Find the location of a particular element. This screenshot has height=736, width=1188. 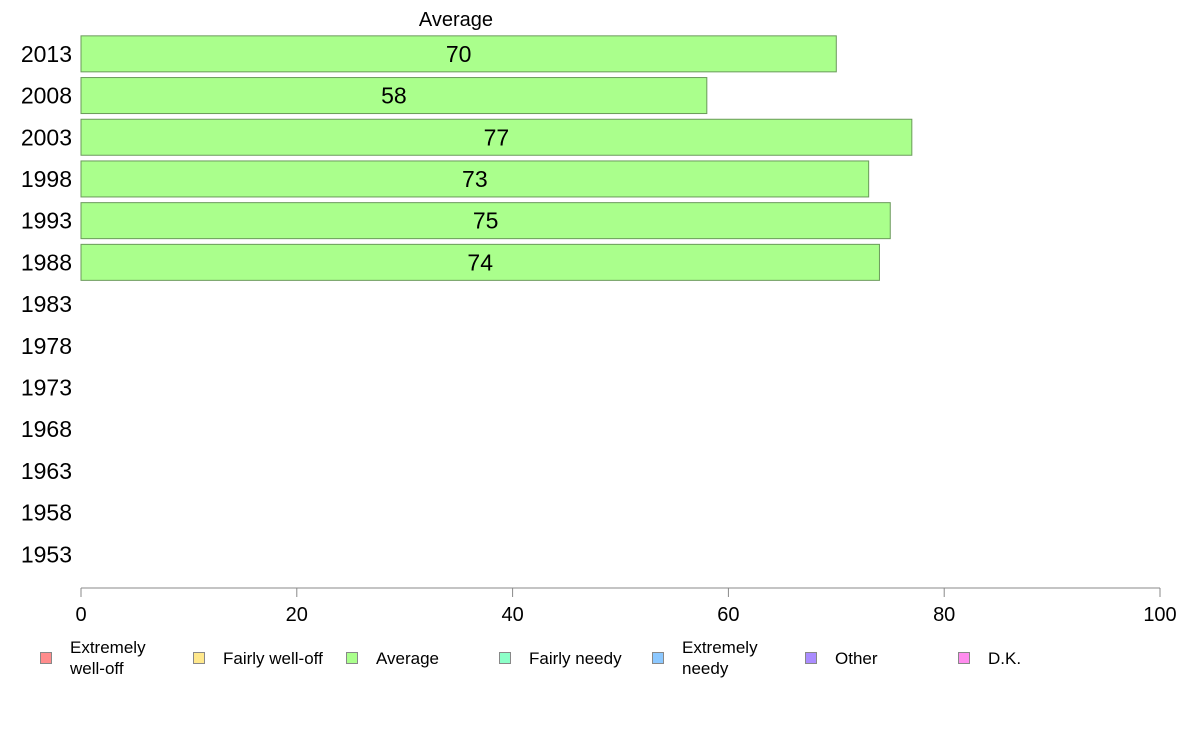

legend-item-extremely-well-off: Extremely well-off is located at coordinates (93, 658).